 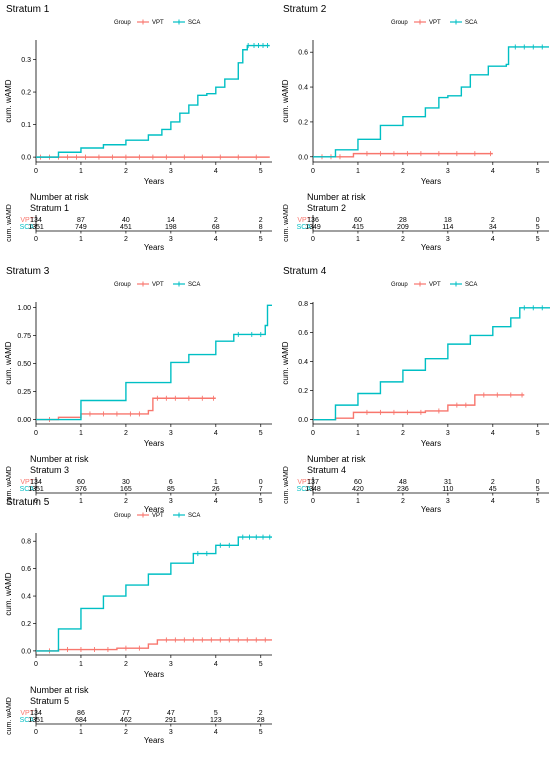 I want to click on risk-x-tick-label: 5, so click(x=261, y=501).